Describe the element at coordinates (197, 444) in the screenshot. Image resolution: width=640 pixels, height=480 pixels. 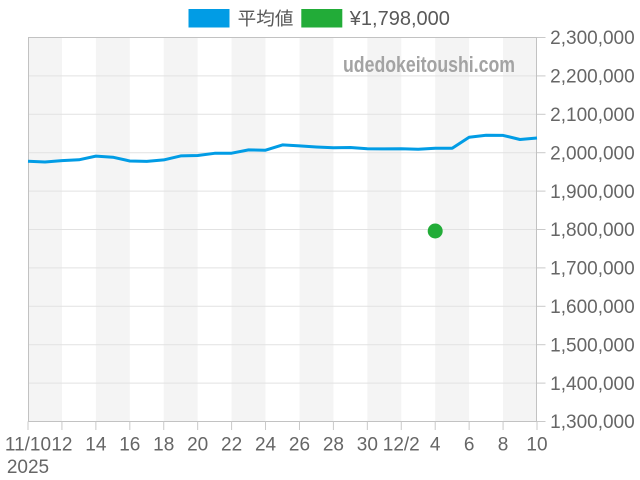
I see `svg-text: 20` at that location.